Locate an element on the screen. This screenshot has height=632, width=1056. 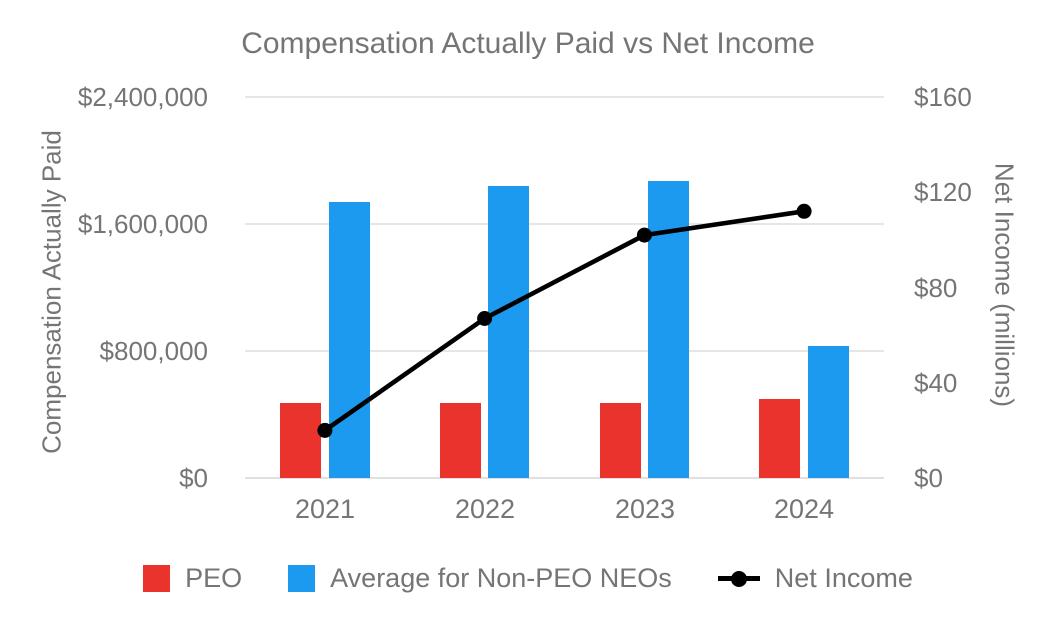
left-axis-tick: $2,400,000 is located at coordinates (142, 97).